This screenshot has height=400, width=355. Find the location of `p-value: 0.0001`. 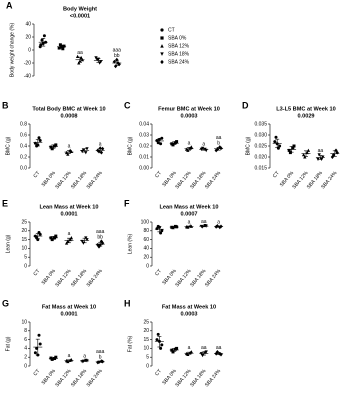

p-value: 0.0001 is located at coordinates (68, 314).